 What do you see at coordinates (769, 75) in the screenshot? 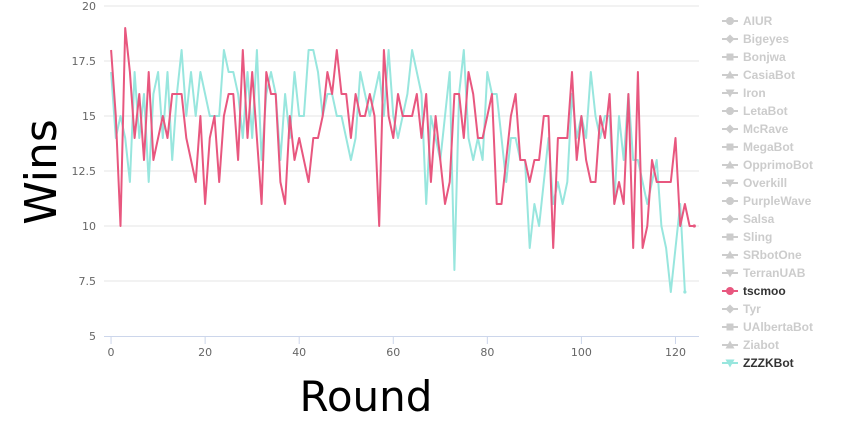
I see `legend-label: CasiaBot` at bounding box center [769, 75].